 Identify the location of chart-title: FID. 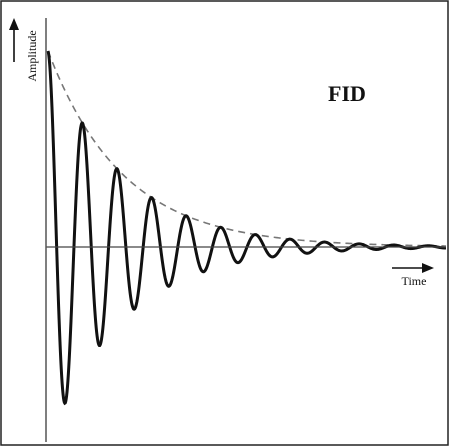
(347, 93).